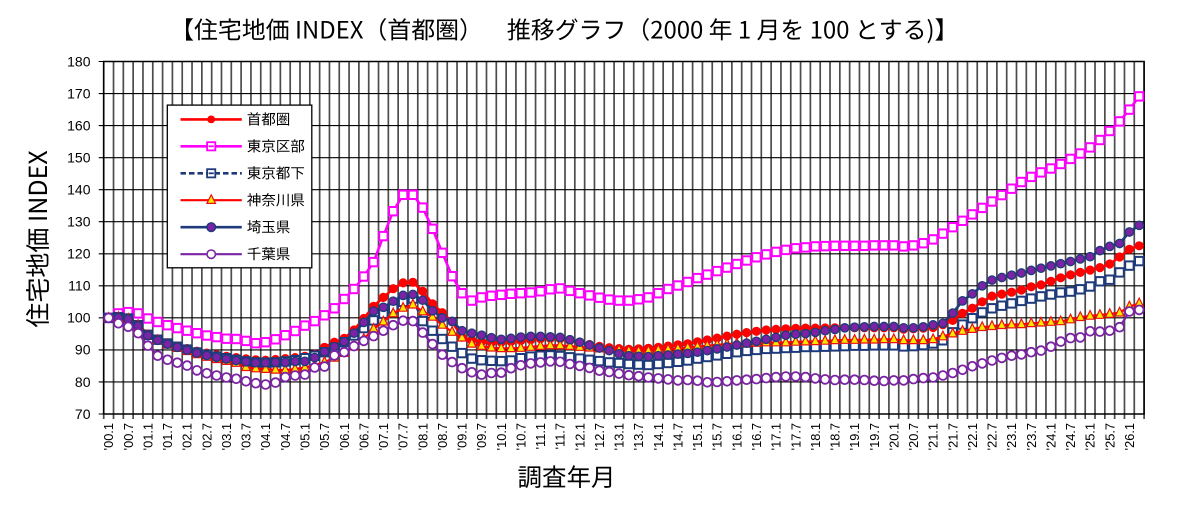  Describe the element at coordinates (128, 436) in the screenshot. I see `svg-text: '00.7` at that location.